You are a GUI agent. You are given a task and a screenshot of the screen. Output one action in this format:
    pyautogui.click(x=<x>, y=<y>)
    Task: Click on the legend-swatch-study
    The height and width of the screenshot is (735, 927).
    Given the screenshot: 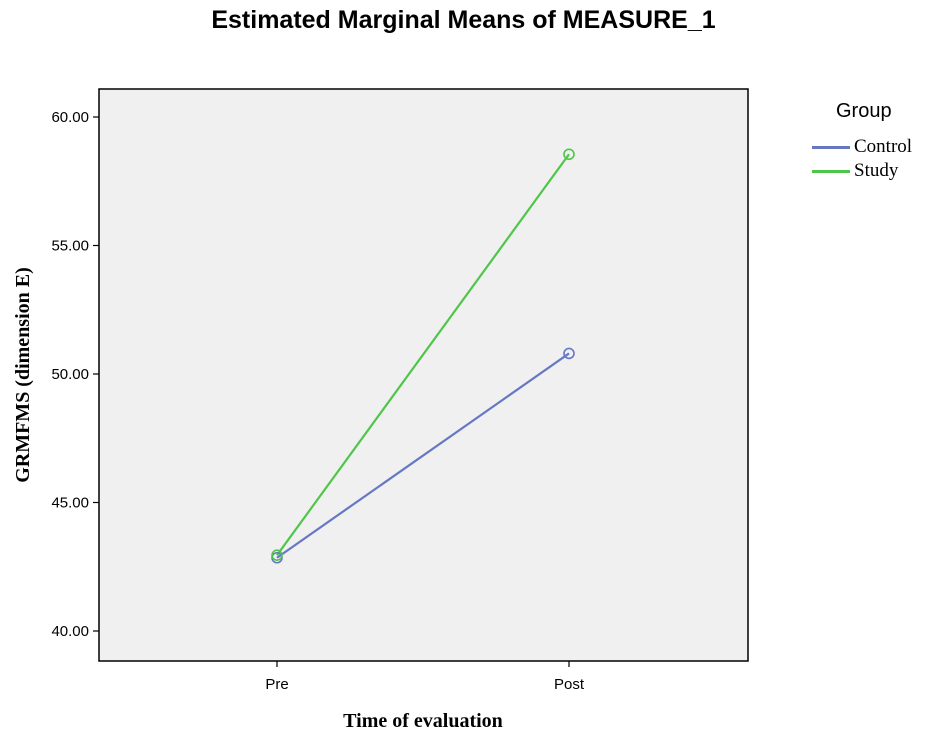 What is the action you would take?
    pyautogui.click(x=831, y=171)
    